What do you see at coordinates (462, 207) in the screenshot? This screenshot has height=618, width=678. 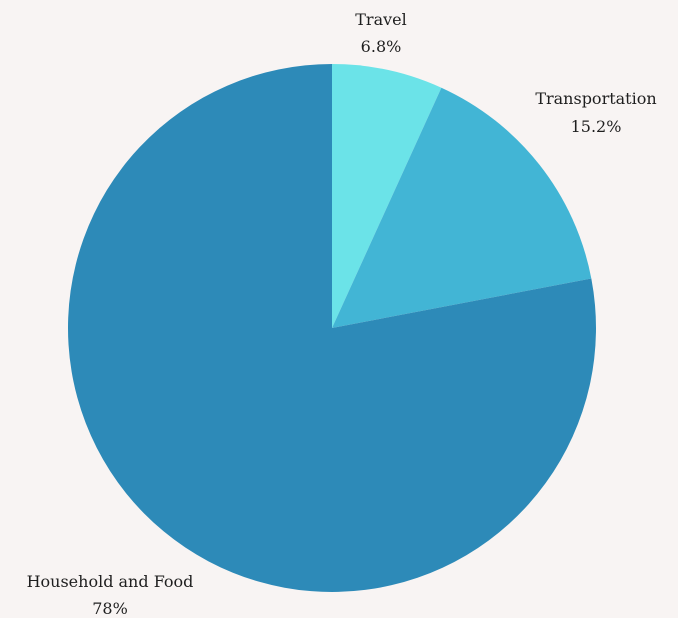 I see `pie-slice-transportation` at bounding box center [462, 207].